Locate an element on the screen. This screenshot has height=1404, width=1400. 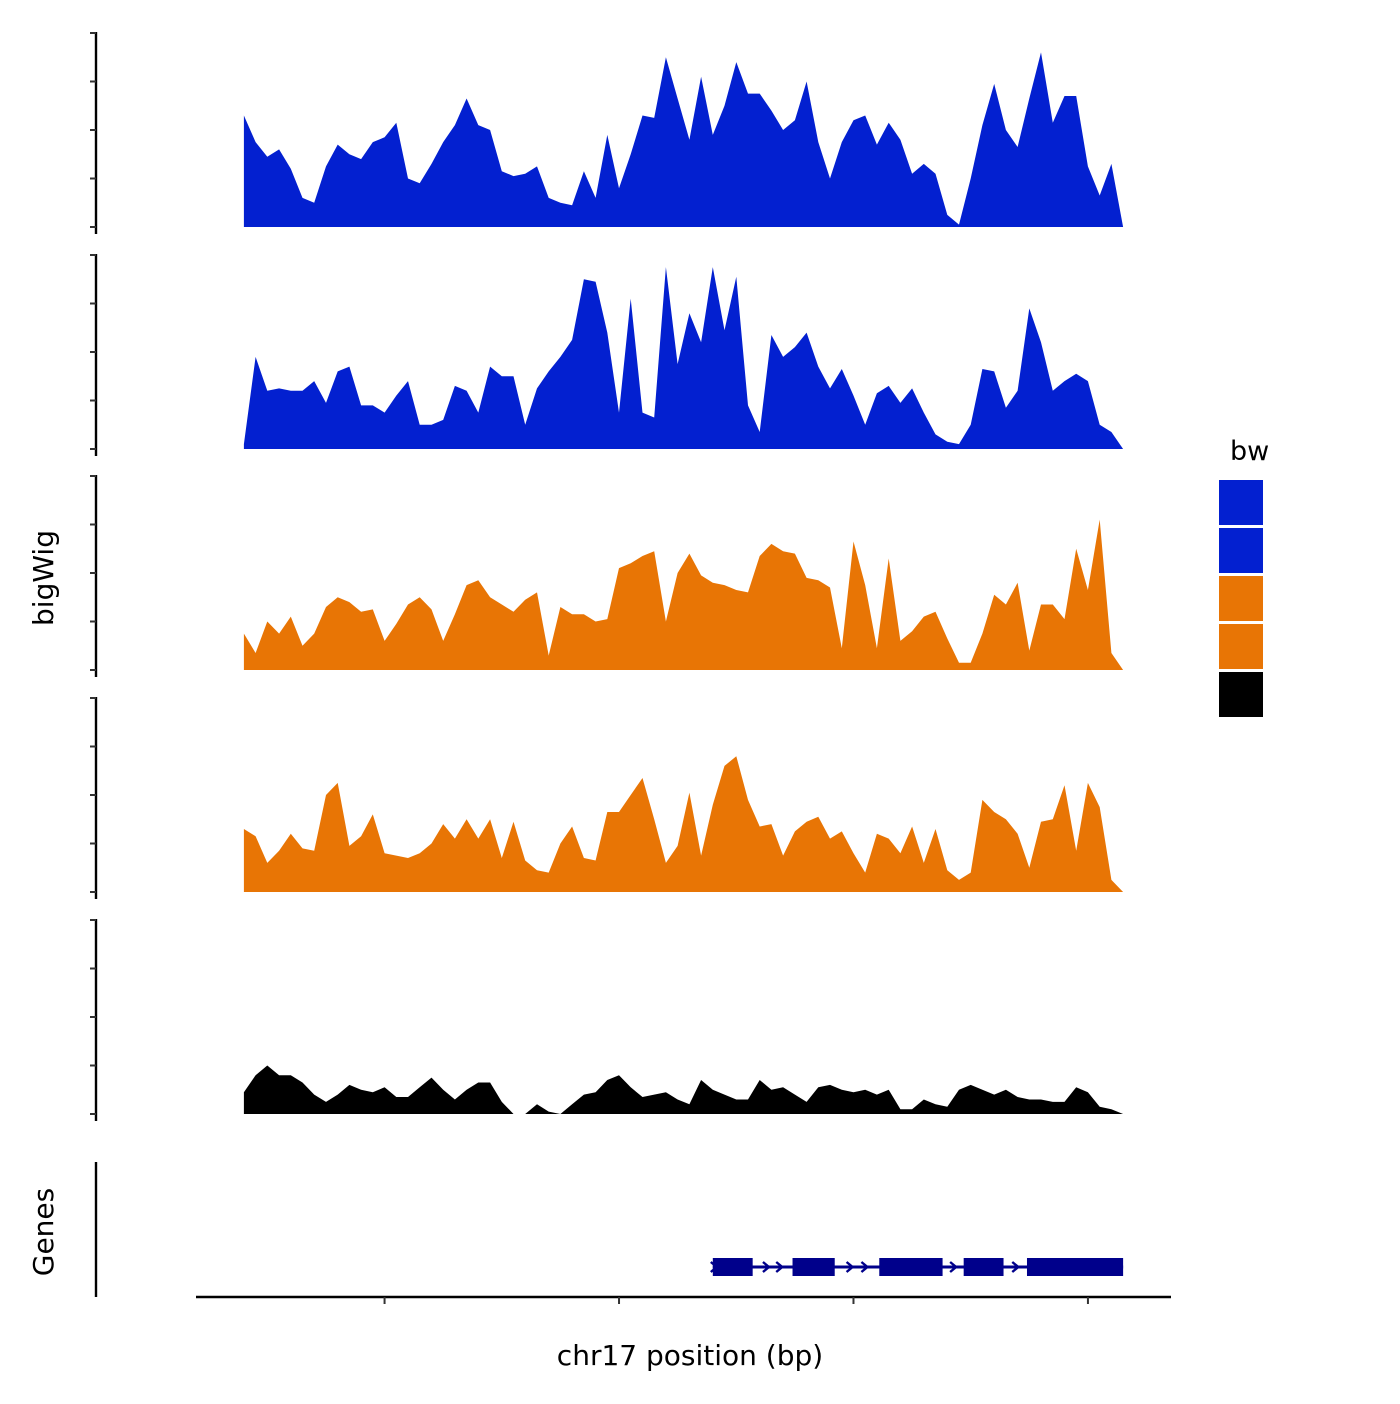
legend-swatch-Input is located at coordinates (1241, 694).